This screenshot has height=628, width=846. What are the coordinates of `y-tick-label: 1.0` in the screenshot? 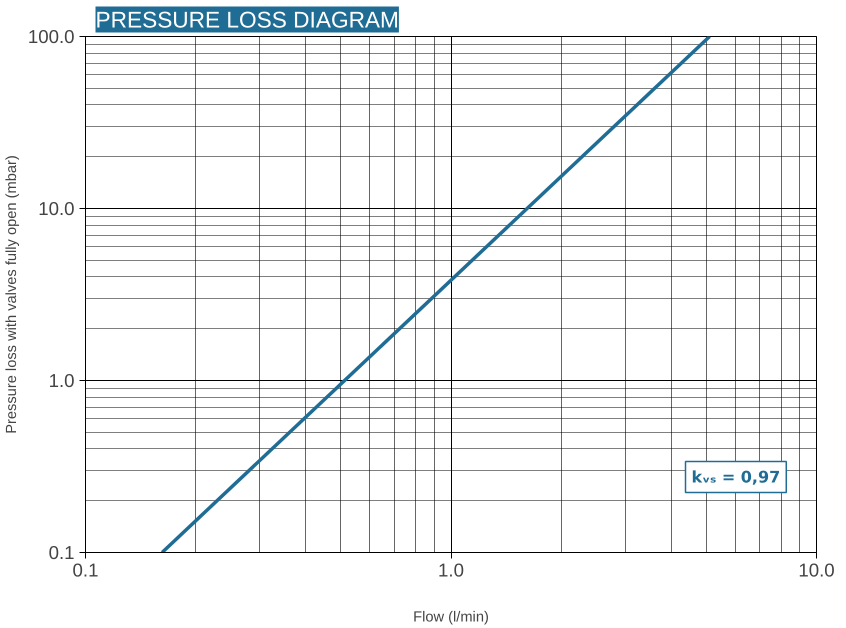 It's located at (61, 380).